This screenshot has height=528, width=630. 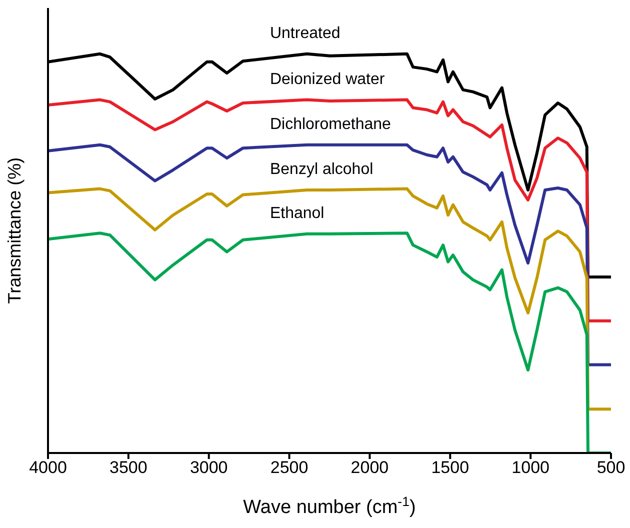 I want to click on series-label: Untreated, so click(x=305, y=33).